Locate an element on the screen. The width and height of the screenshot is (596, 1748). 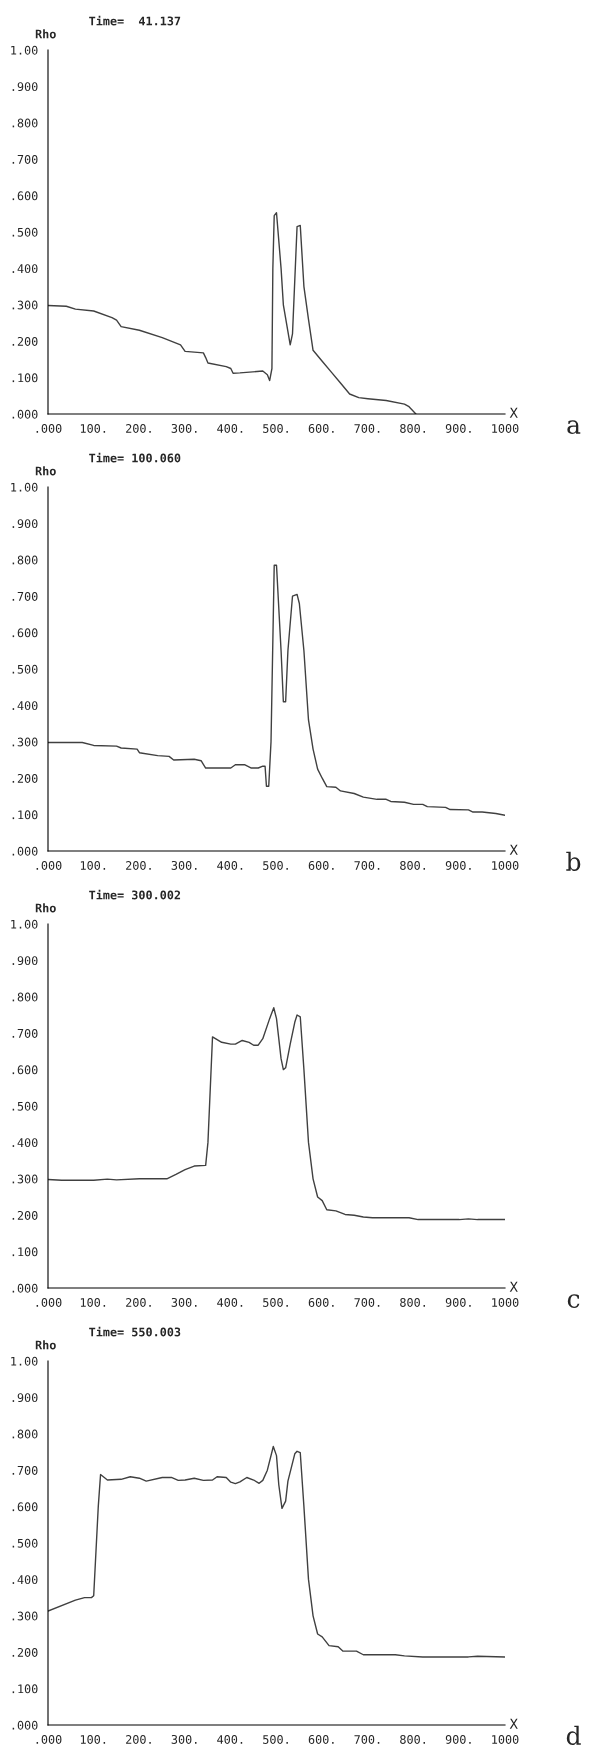
chart-title: Time= 100.060 is located at coordinates (135, 457).